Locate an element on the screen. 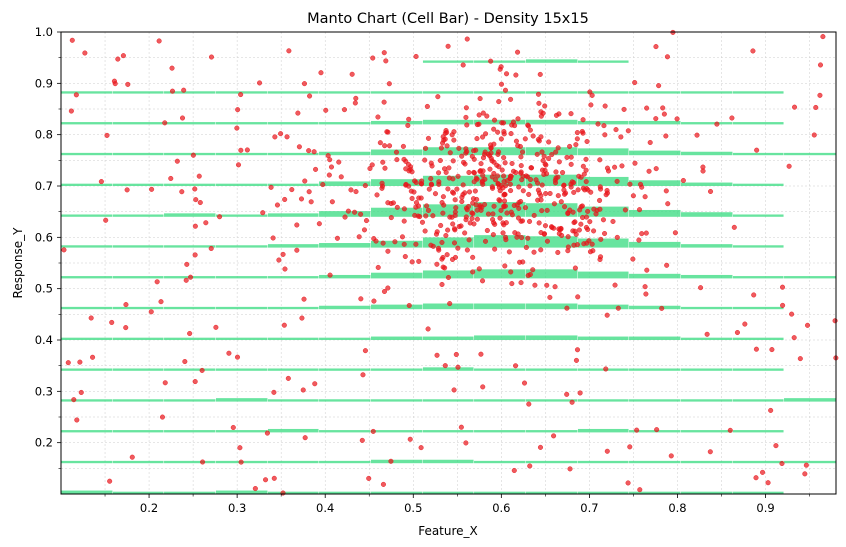 The width and height of the screenshot is (846, 547). y-tick-label: 1.0 is located at coordinates (44, 32).